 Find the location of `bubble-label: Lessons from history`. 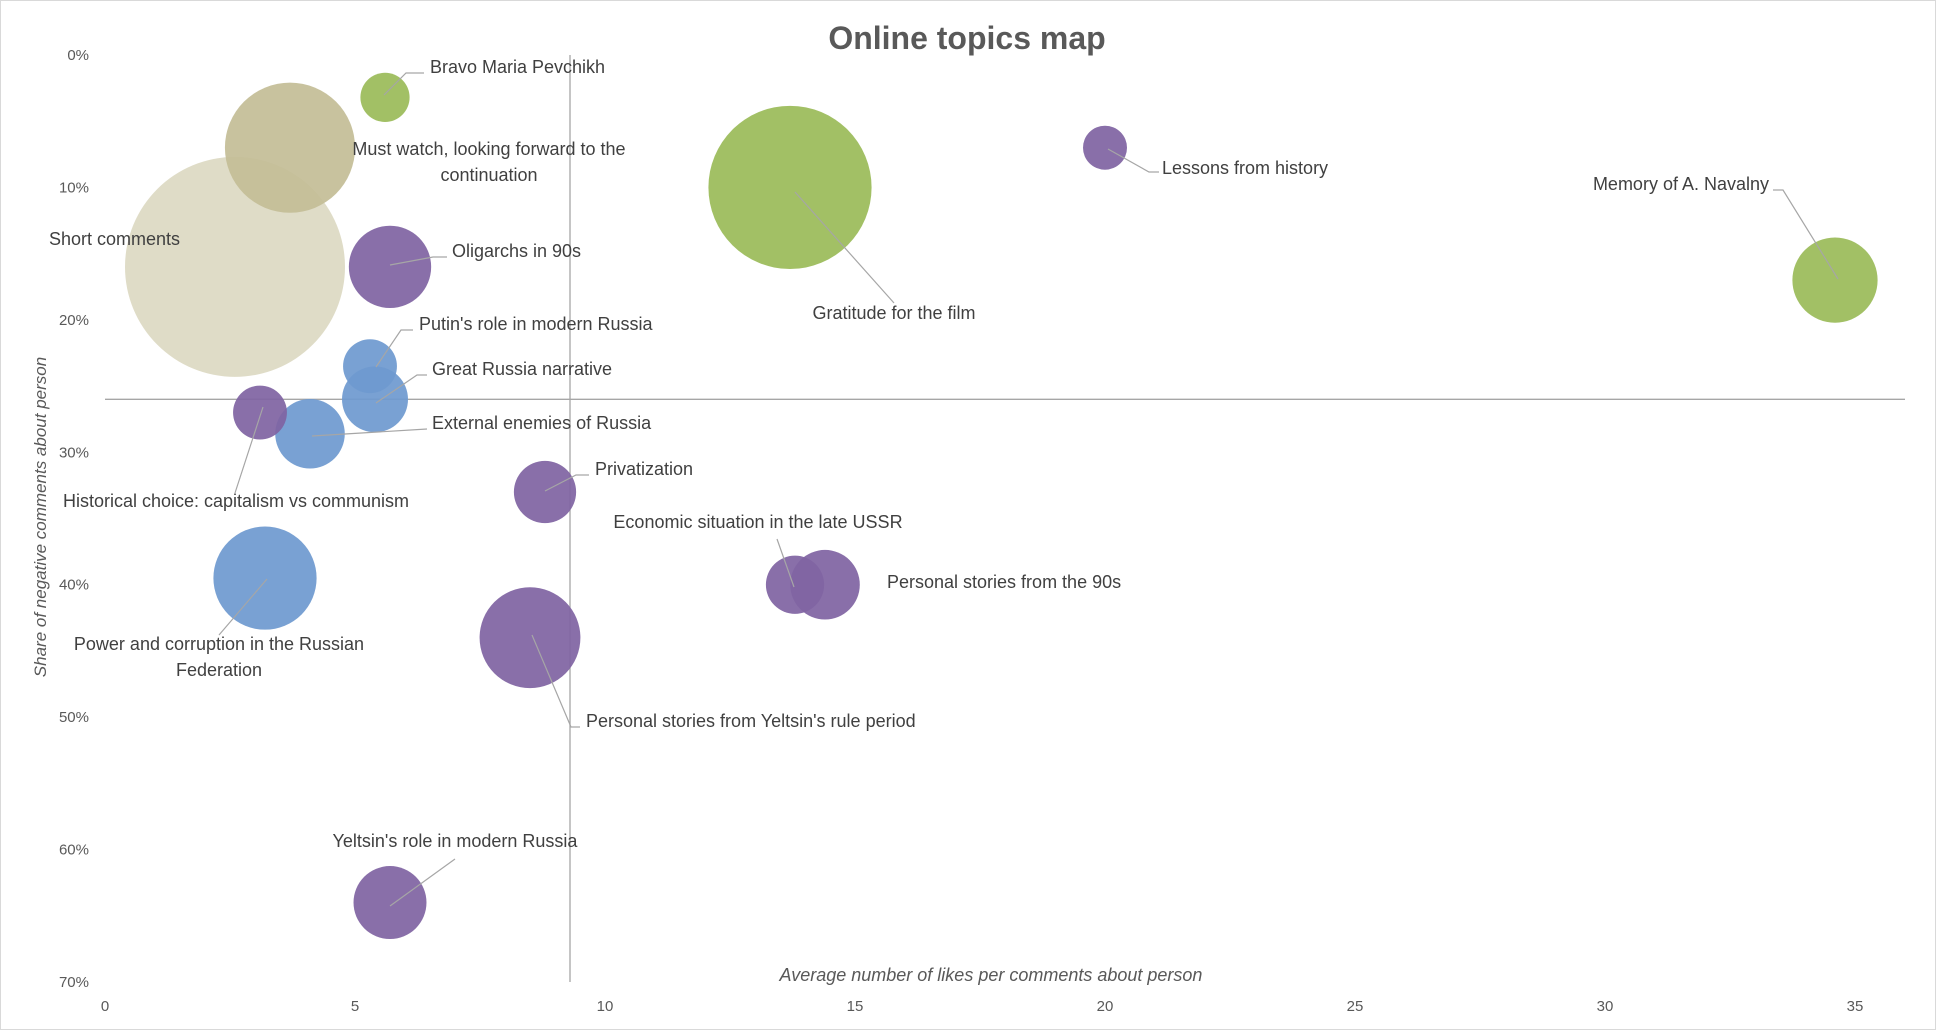

bubble-label: Lessons from history is located at coordinates (1245, 168).